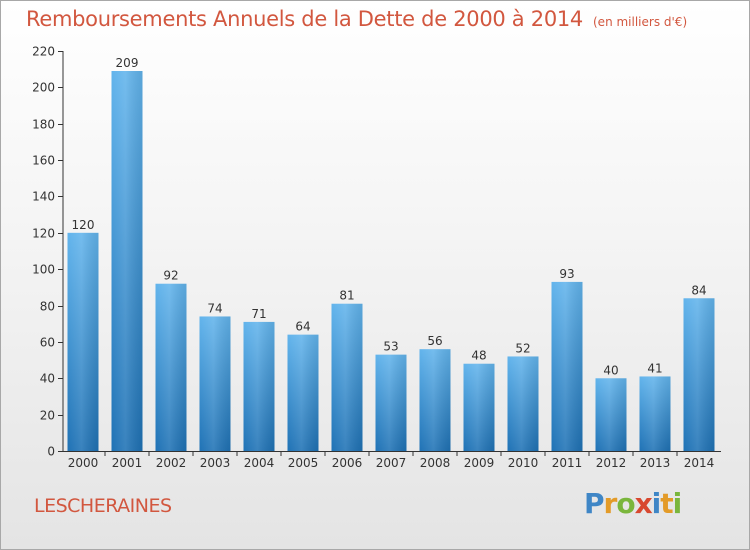 The height and width of the screenshot is (550, 750). I want to click on y-tick-label: 160, so click(43, 161).